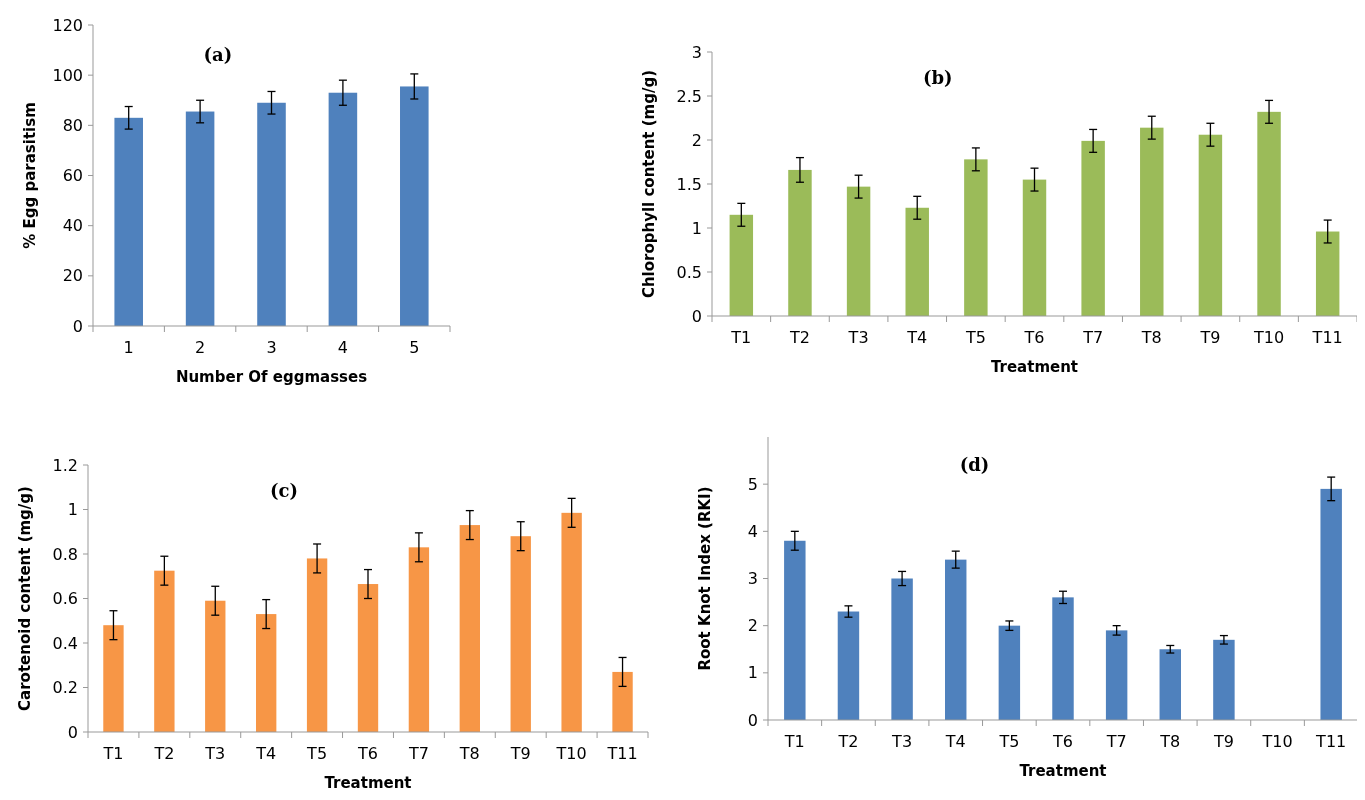 The image size is (1365, 800). Describe the element at coordinates (72, 125) in the screenshot. I see `y-tick-label: 80` at that location.